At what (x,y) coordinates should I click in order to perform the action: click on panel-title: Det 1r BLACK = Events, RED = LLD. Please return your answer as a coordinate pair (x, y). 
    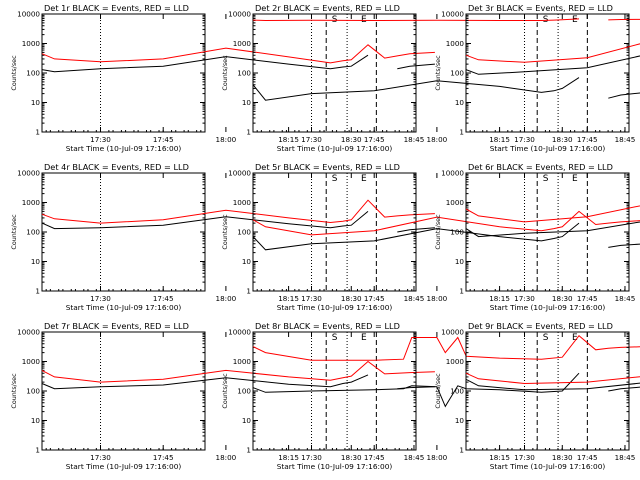
    Looking at the image, I should click on (116, 8).